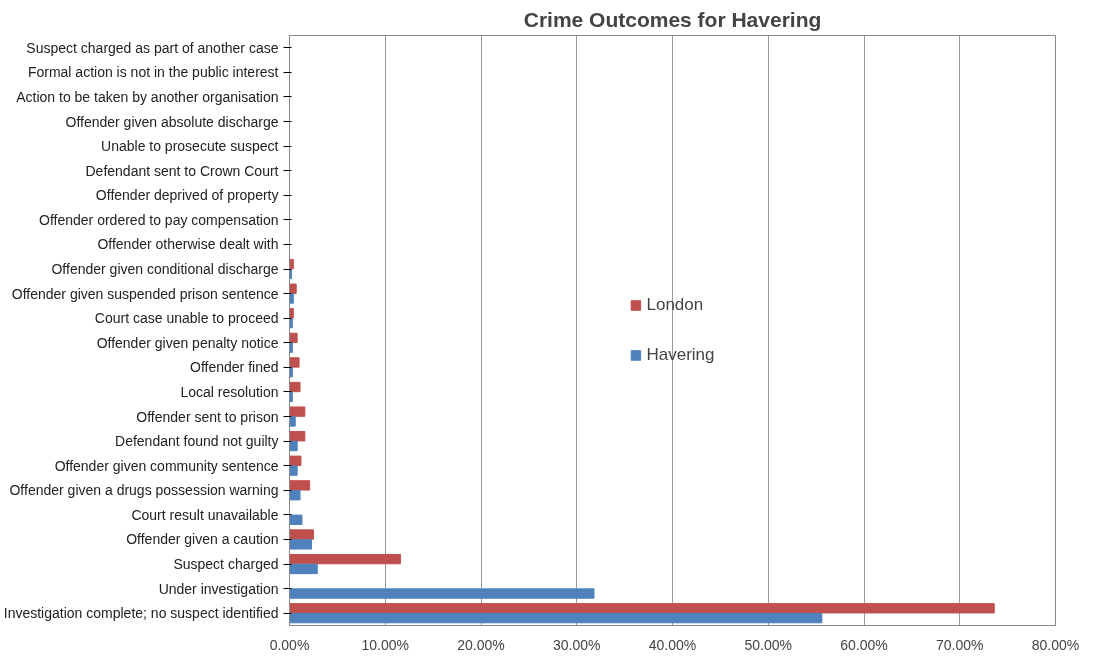  I want to click on y-tick-label: Offender deprived of property, so click(187, 195).